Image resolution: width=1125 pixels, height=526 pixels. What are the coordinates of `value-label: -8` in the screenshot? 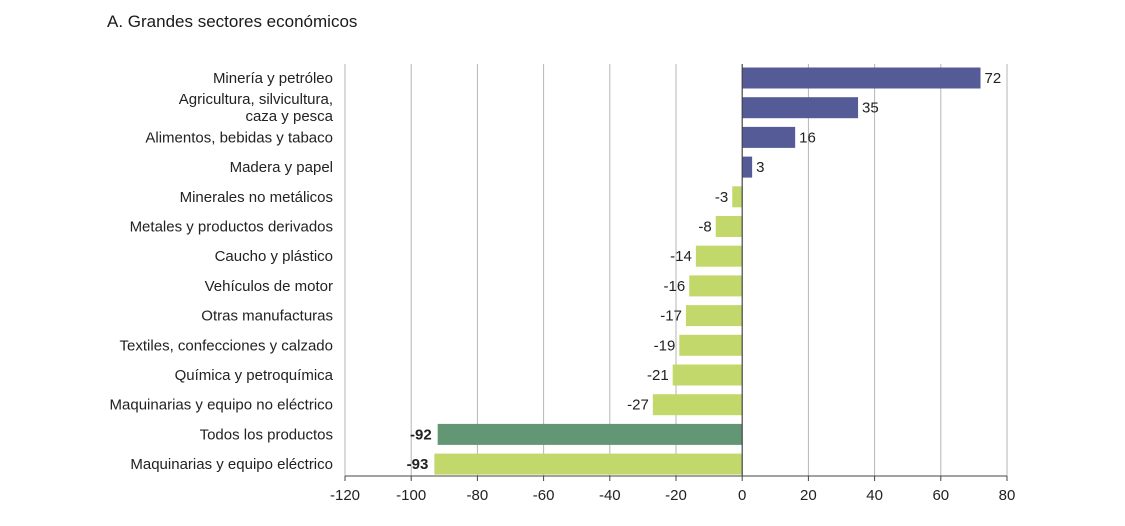 It's located at (704, 227).